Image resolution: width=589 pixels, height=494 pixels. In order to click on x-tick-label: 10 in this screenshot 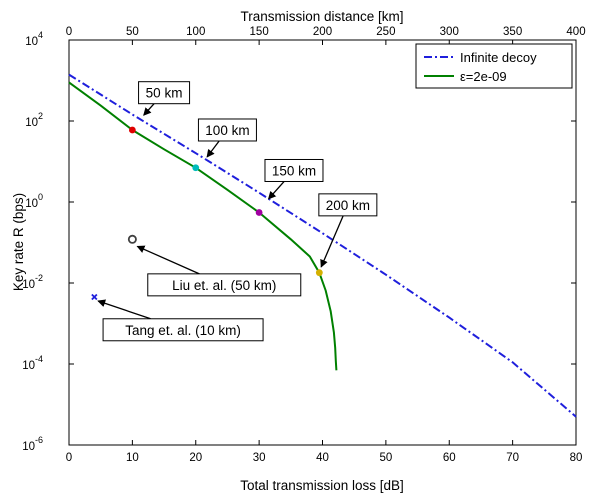, I will do `click(132, 458)`.